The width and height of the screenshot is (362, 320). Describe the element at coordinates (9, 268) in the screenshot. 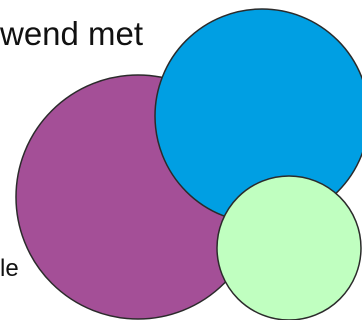

I see `side-text-fragment: le` at that location.